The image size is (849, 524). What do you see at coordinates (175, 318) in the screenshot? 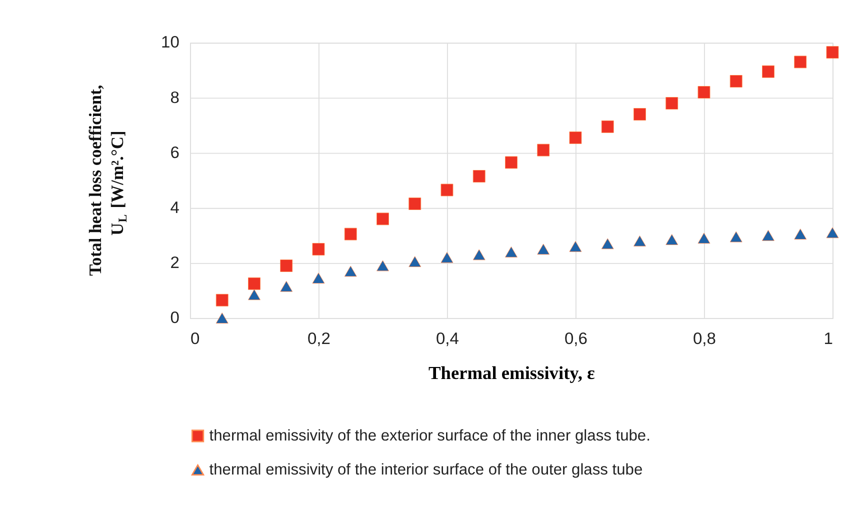
I see `y-tick-label: 0` at bounding box center [175, 318].